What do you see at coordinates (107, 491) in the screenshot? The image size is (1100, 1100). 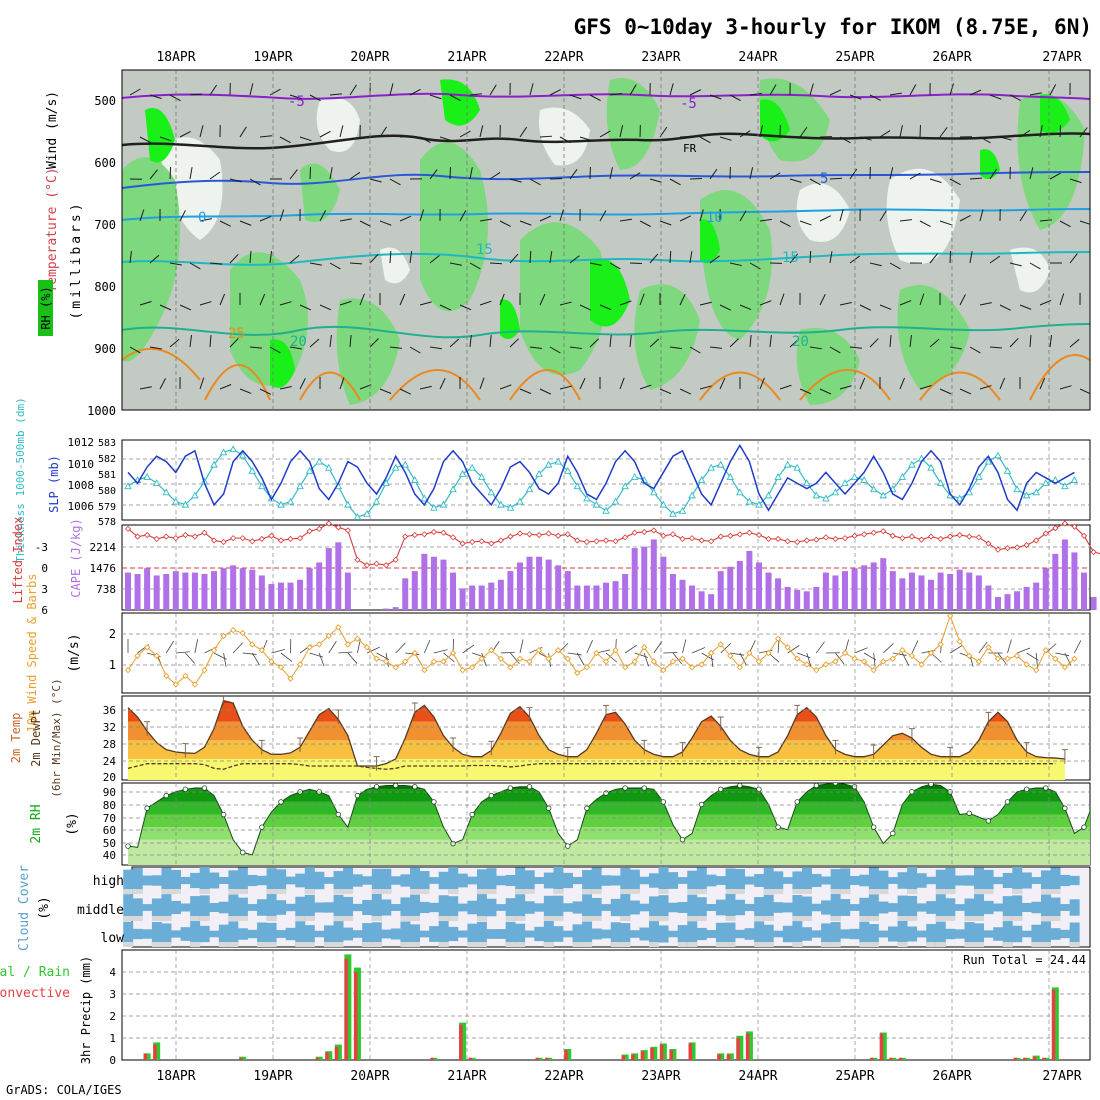 I see `thickness-tick: 580` at bounding box center [107, 491].